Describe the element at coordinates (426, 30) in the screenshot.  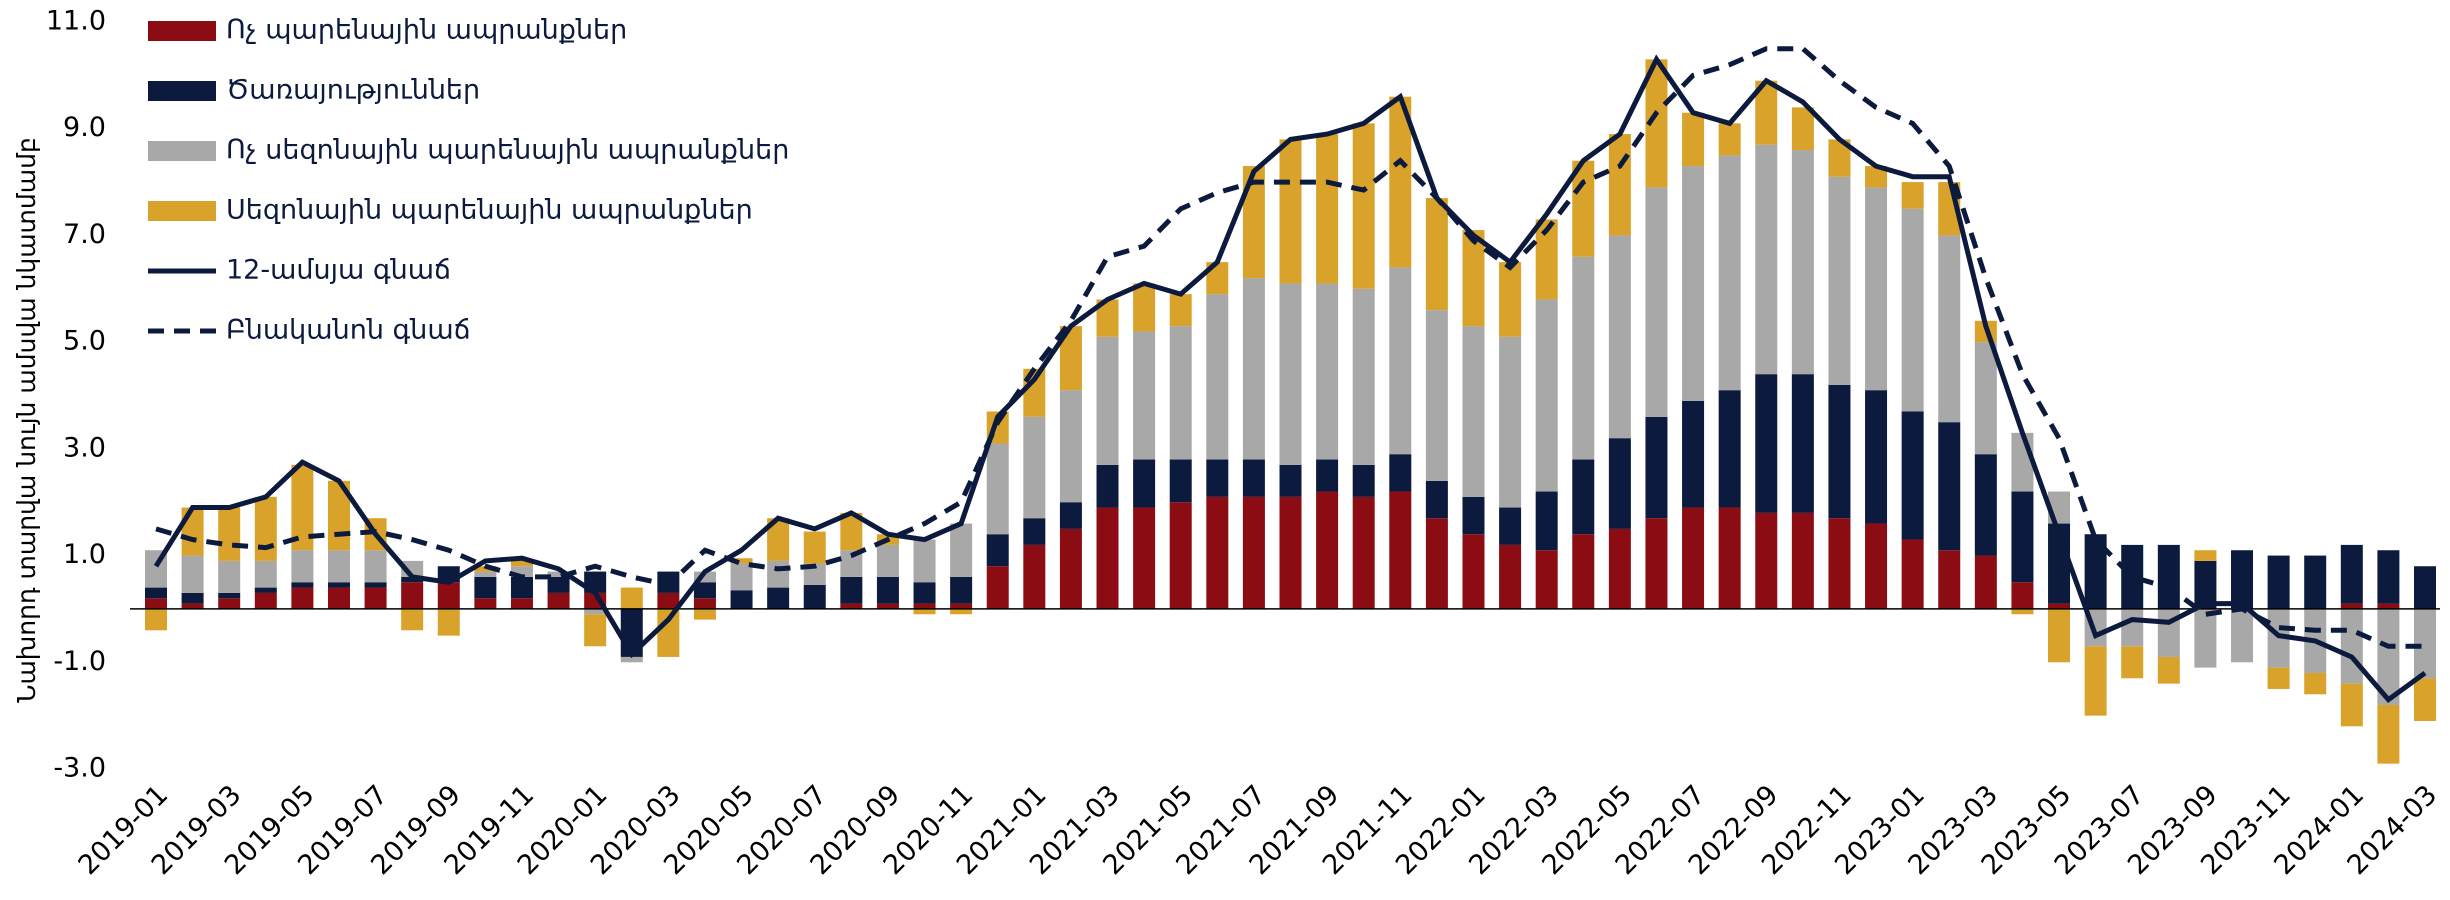
I see `legend-label: Ոչ պարենային ապրանքներ` at that location.